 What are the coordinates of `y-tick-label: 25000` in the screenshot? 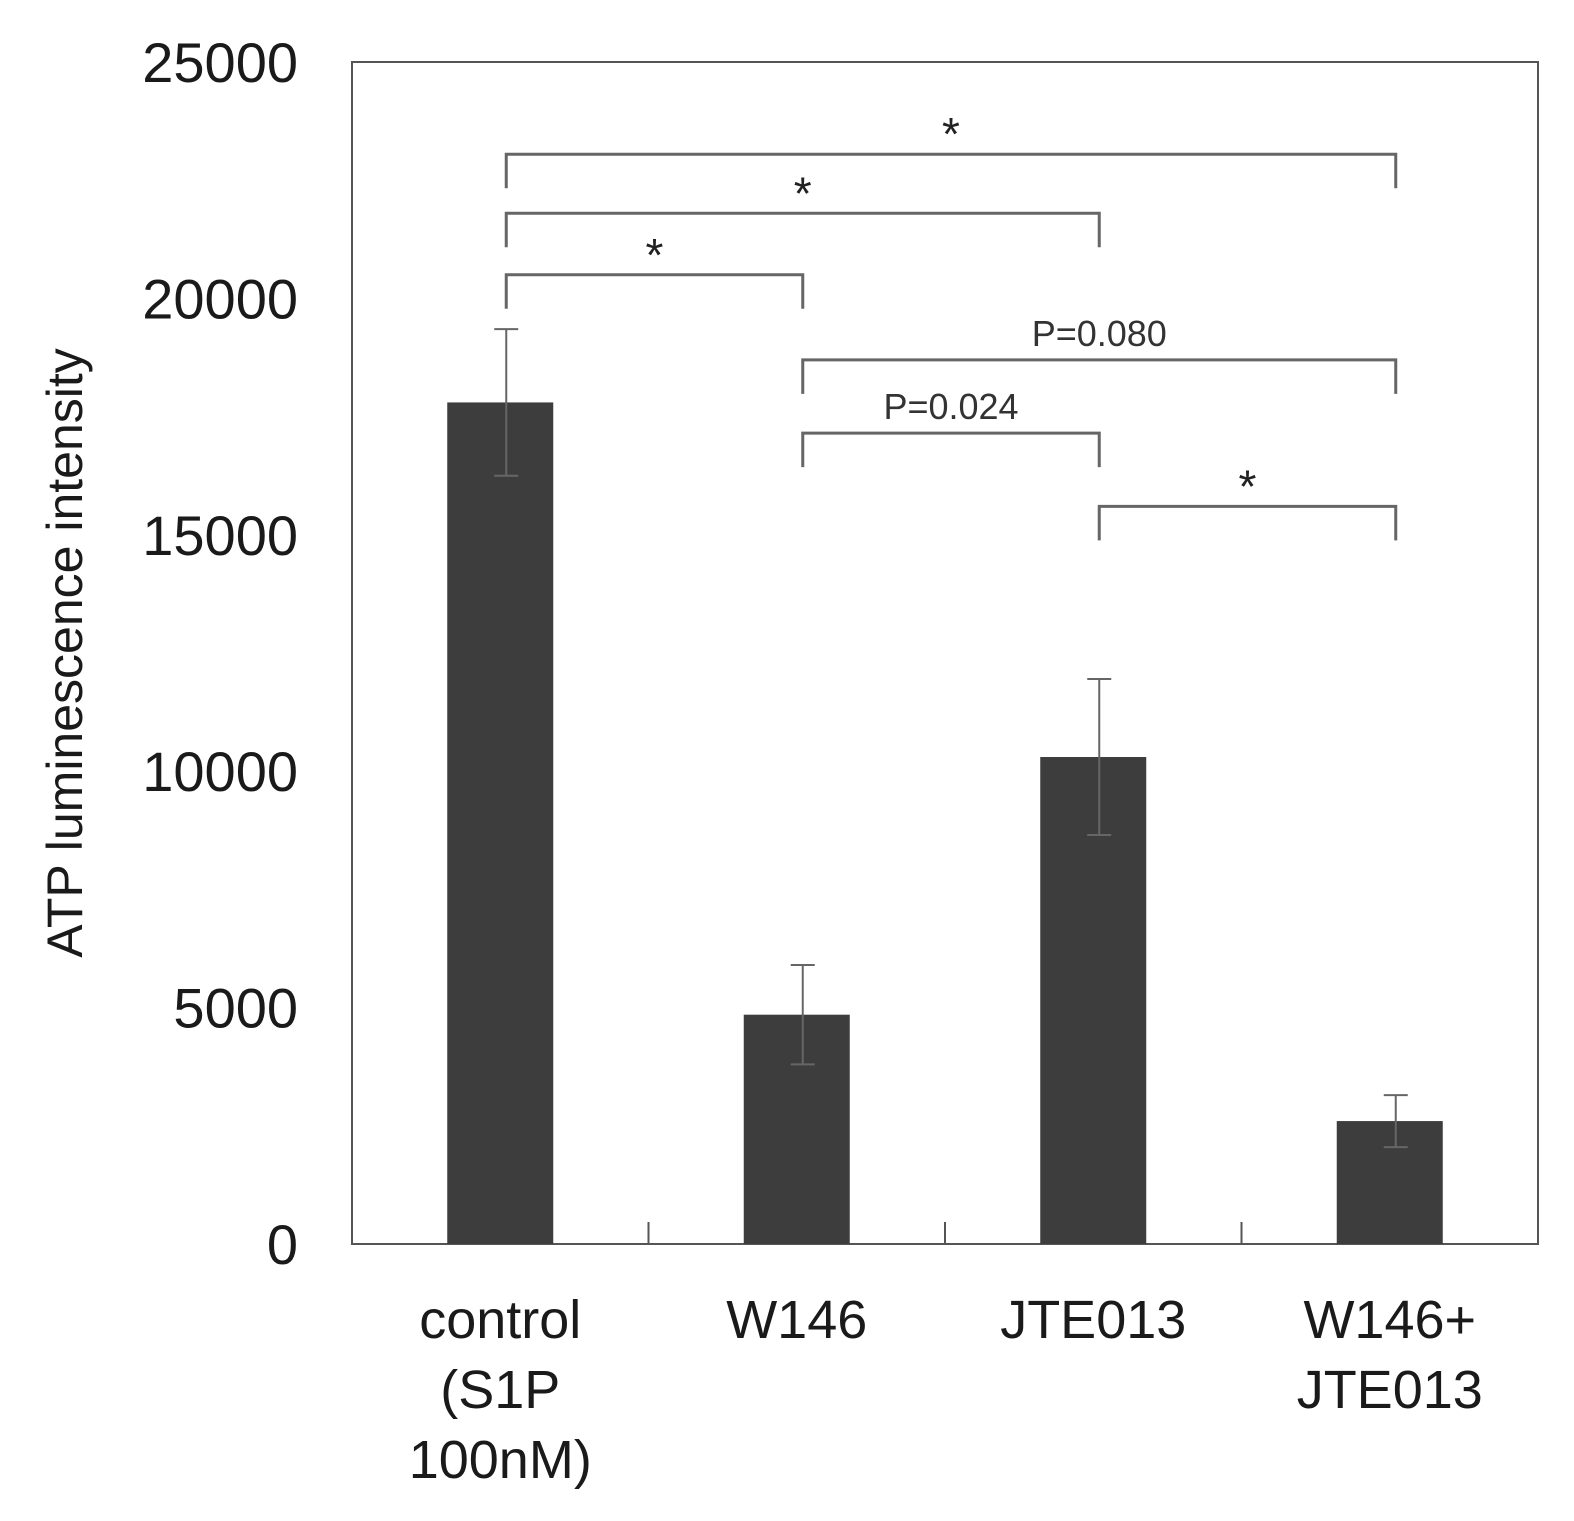 It's located at (220, 62).